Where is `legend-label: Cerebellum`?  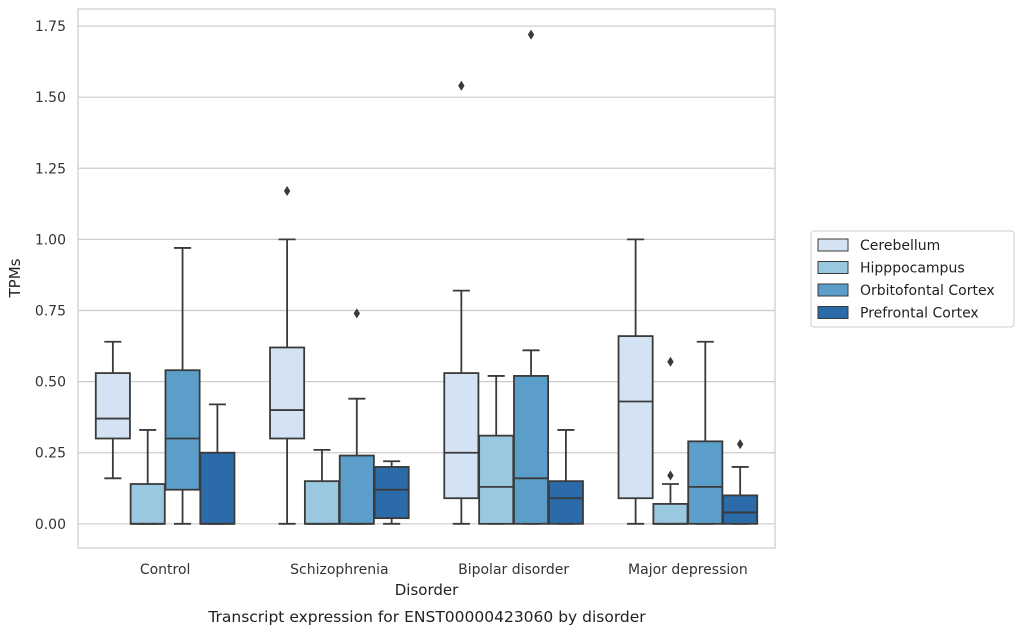 legend-label: Cerebellum is located at coordinates (900, 246).